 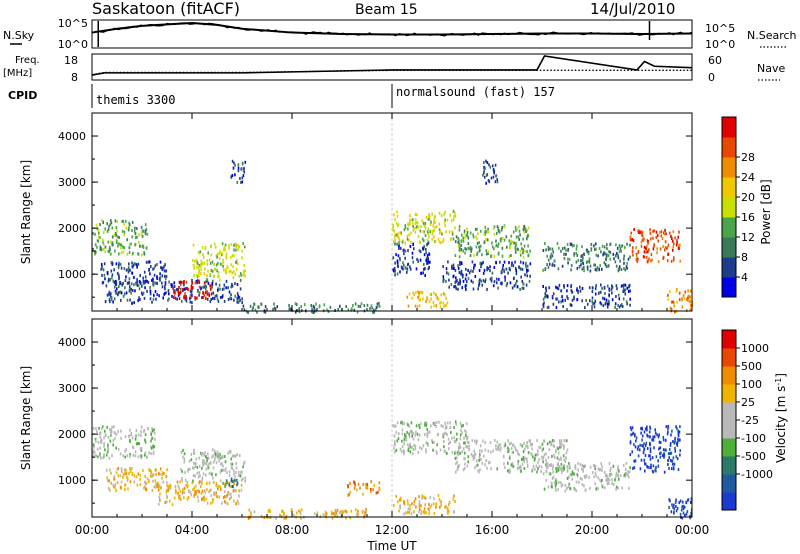 I want to click on colorbar-segment, so click(x=729, y=147).